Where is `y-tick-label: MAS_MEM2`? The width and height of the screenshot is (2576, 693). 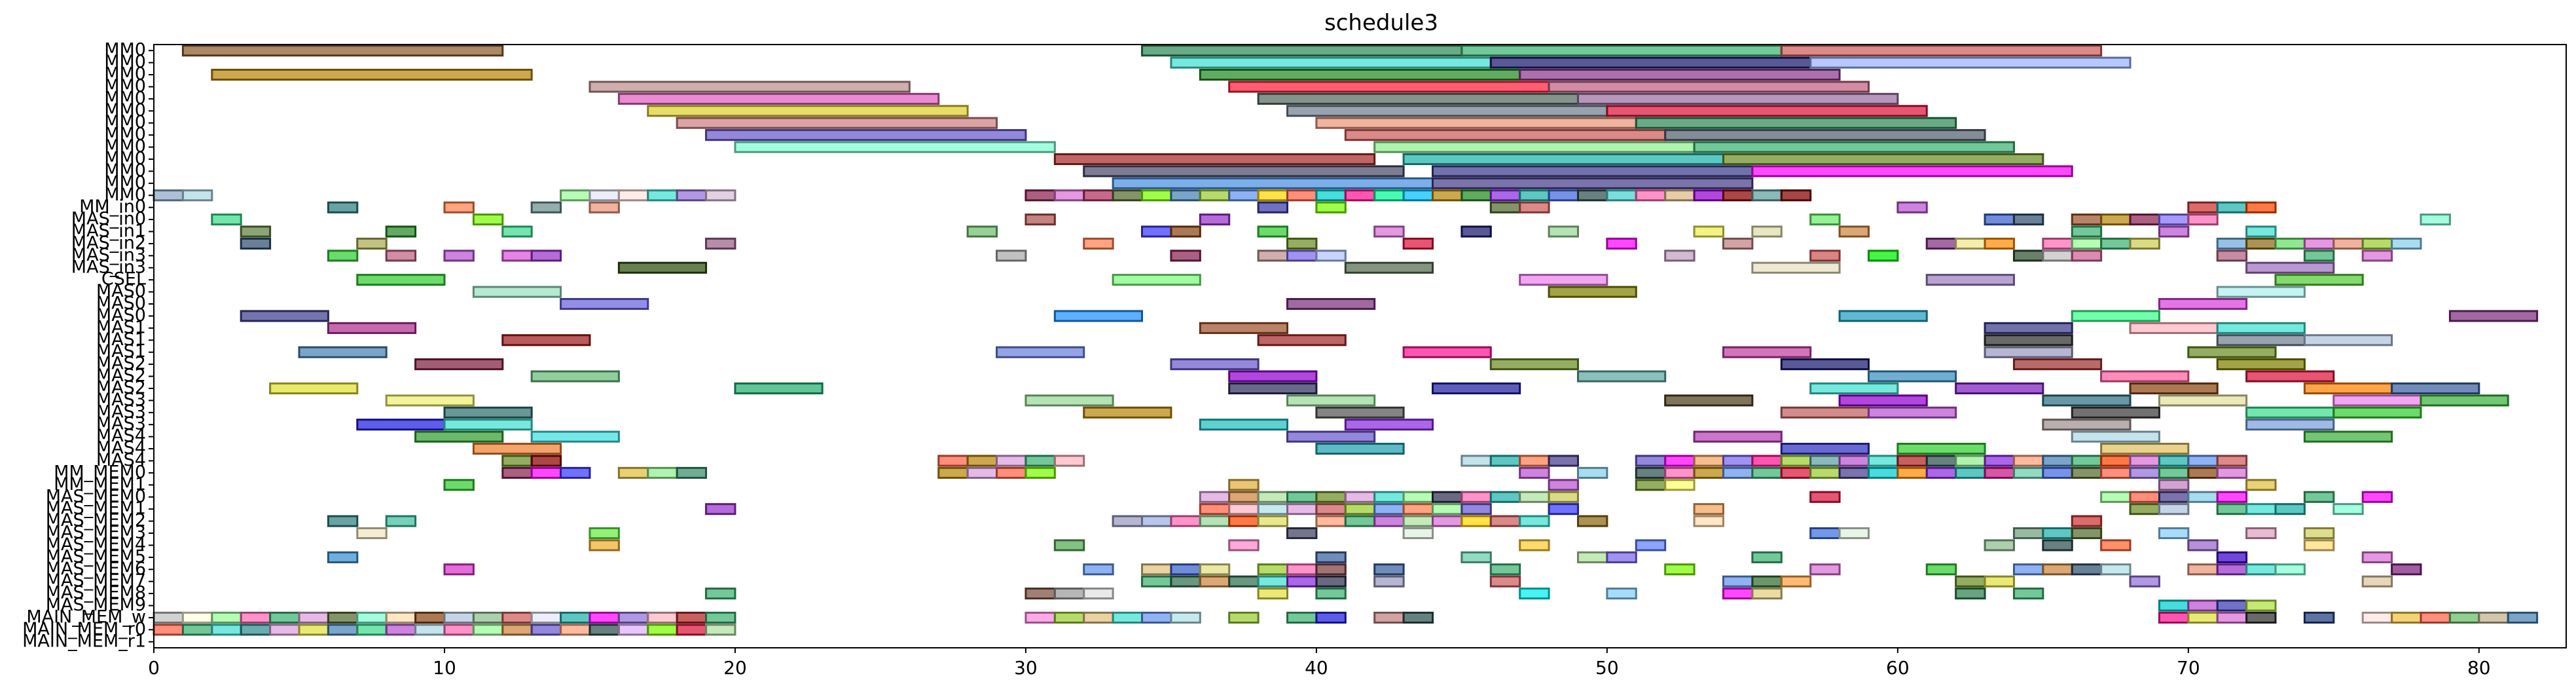
y-tick-label: MAS_MEM2 is located at coordinates (96, 520).